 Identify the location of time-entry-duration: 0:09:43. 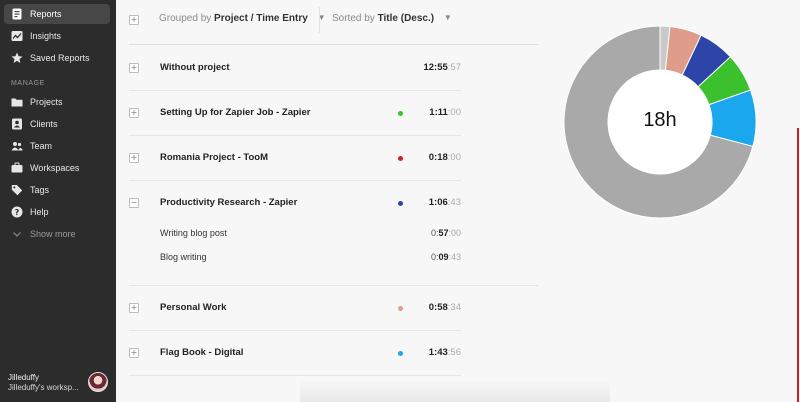
(445, 257).